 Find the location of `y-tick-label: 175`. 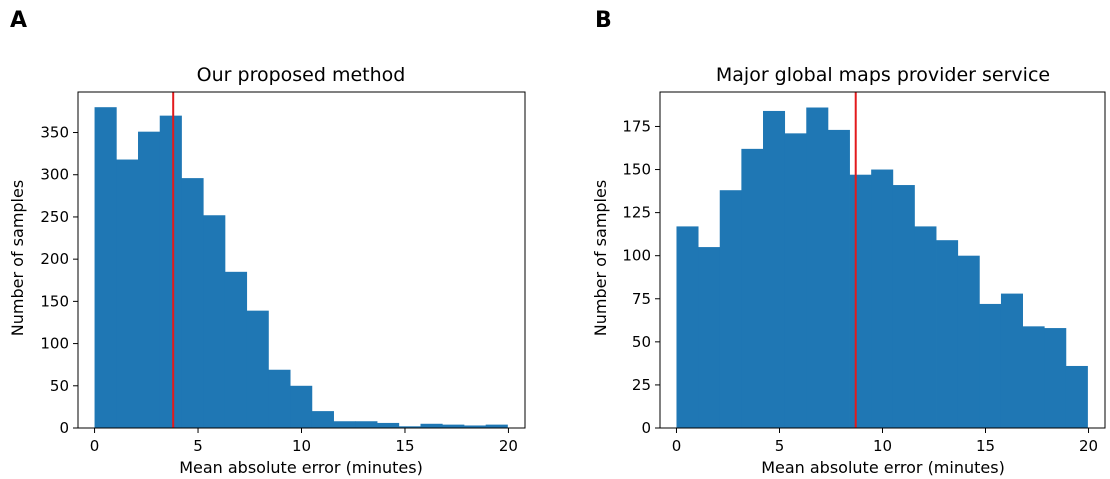

y-tick-label: 175 is located at coordinates (636, 126).